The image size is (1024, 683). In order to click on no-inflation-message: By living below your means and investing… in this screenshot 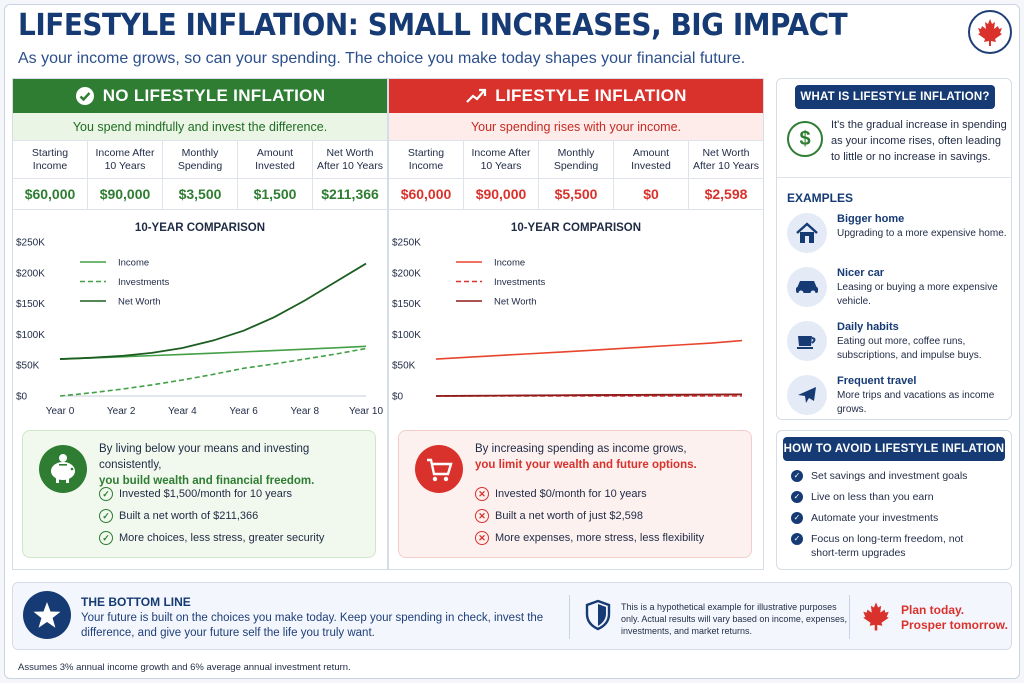, I will do `click(199, 494)`.